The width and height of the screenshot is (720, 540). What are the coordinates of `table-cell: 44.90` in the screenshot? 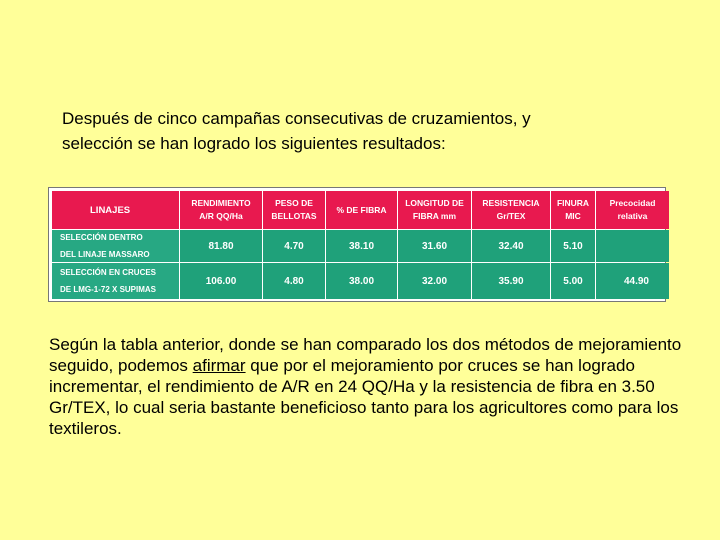 It's located at (632, 281).